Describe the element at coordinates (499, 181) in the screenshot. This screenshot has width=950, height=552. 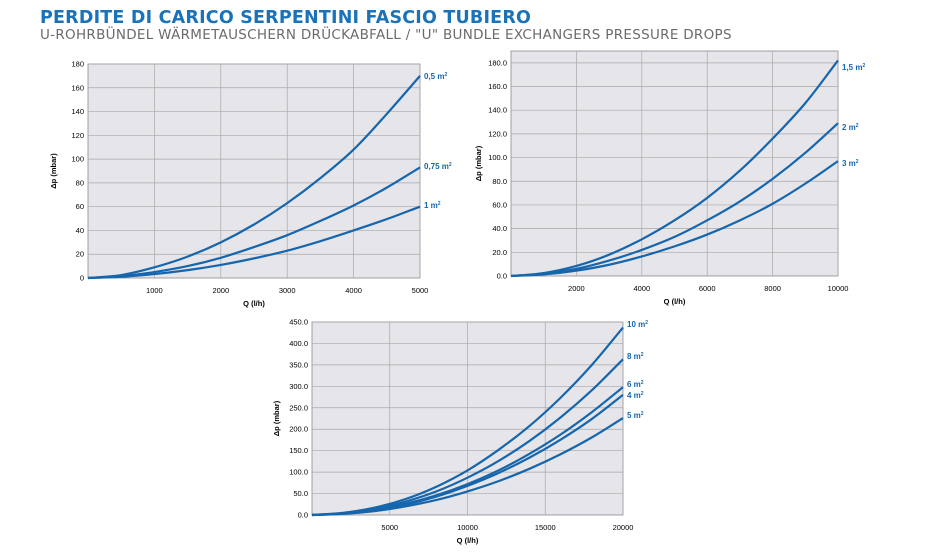
I see `y-tick-label: 80.0` at that location.